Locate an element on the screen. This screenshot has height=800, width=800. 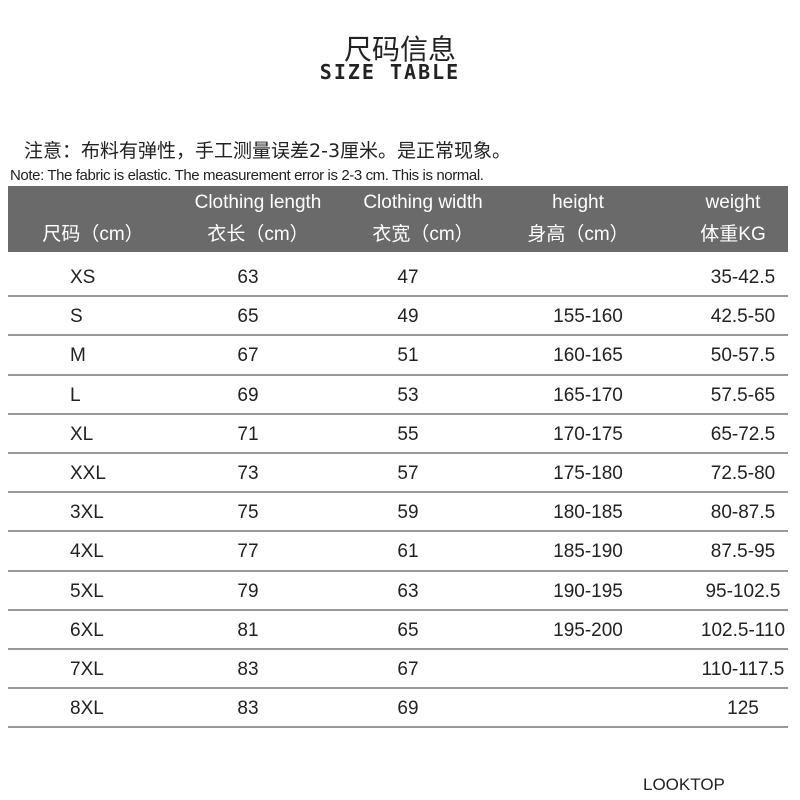
table-cell: 79 is located at coordinates (248, 591).